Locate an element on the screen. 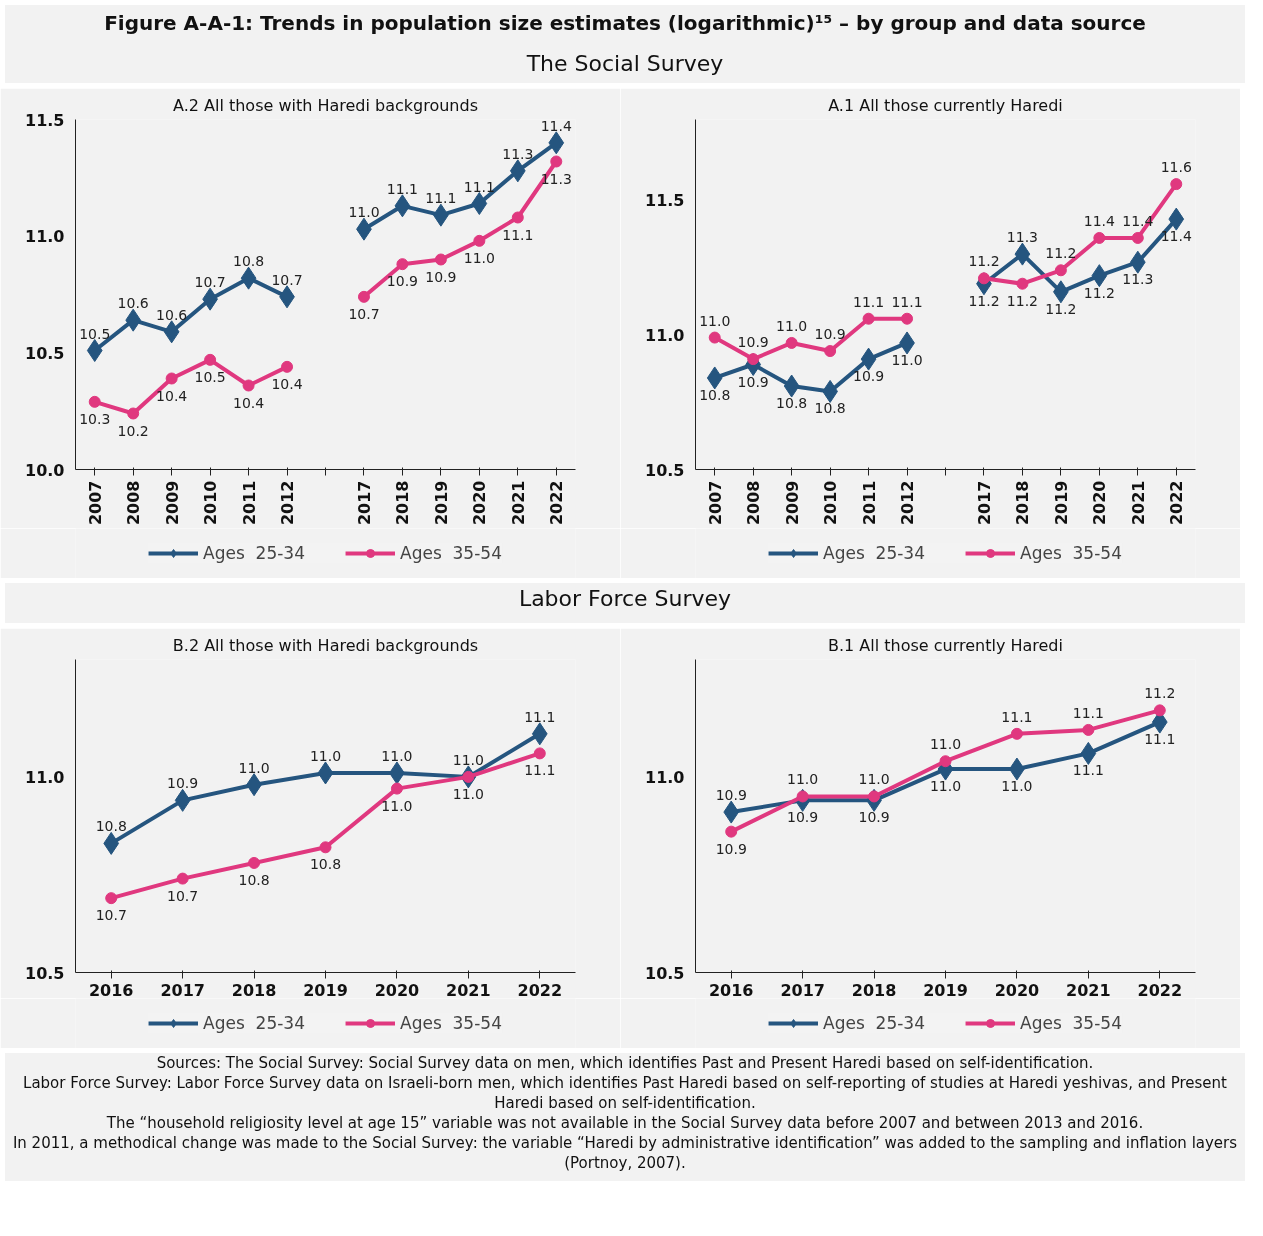 This screenshot has width=1263, height=1236. text: In 2011, a methodical change was made to the Social Survey: the variable “Haredi by administrative identification” was added to the sampling and inflation layers (Portnoy, 2007). is located at coordinates (625, 1153).